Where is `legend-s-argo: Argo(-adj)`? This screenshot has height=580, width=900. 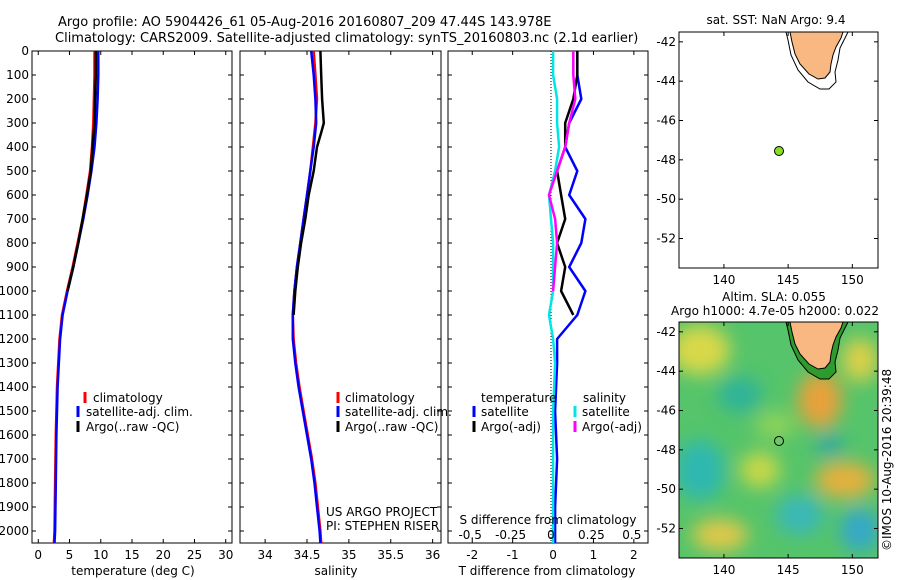
legend-s-argo: Argo(-adj) is located at coordinates (612, 427).